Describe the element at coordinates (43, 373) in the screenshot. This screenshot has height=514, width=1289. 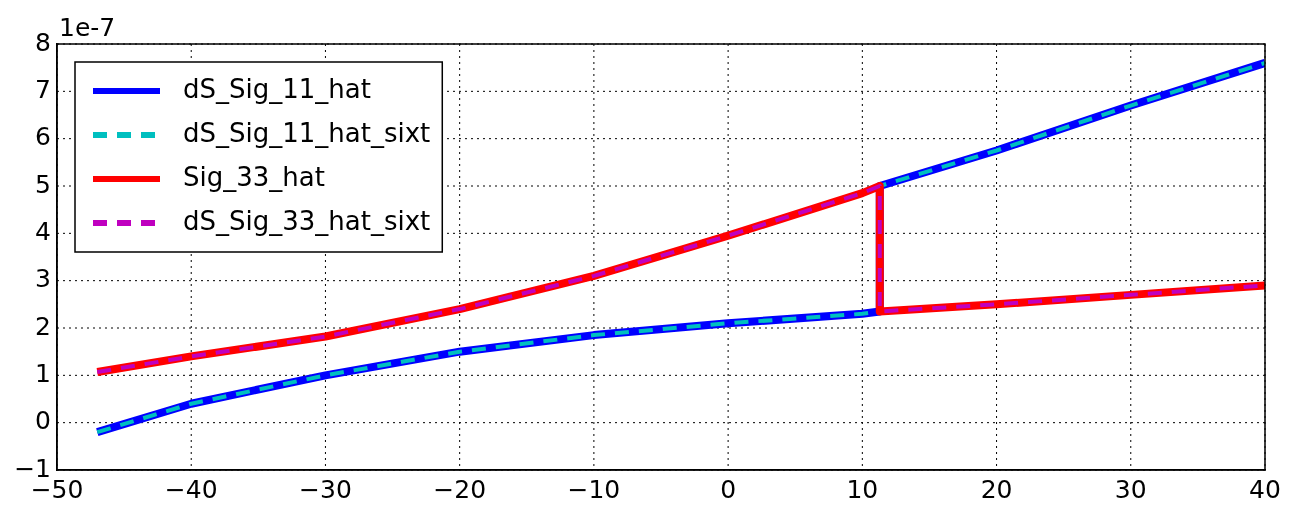
I see `y-tick-label: 1` at that location.